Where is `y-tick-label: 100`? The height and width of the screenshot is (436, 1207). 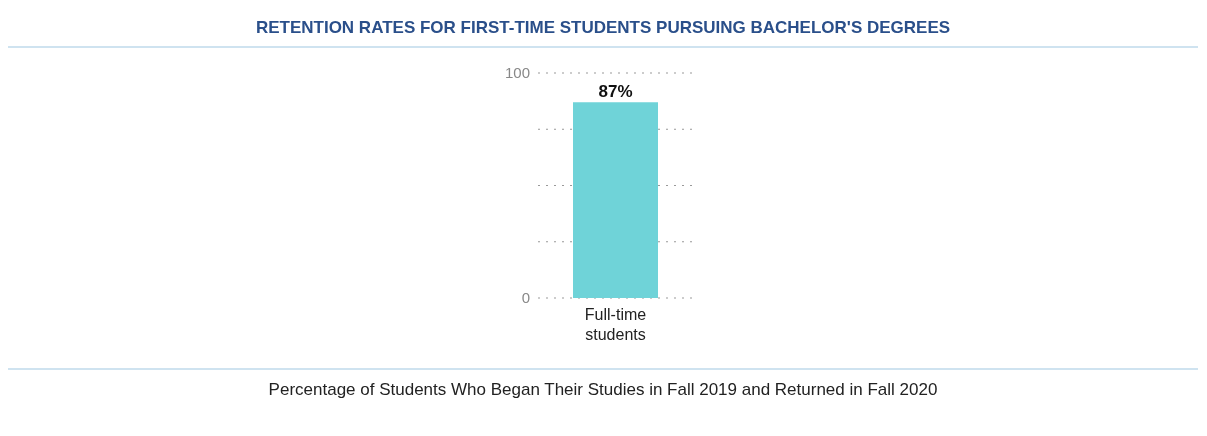
y-tick-label: 100 is located at coordinates (517, 73).